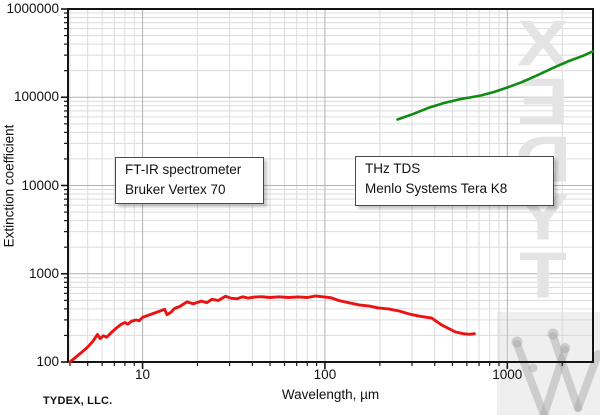 The width and height of the screenshot is (600, 415). I want to click on ftir-curve, so click(272, 329).